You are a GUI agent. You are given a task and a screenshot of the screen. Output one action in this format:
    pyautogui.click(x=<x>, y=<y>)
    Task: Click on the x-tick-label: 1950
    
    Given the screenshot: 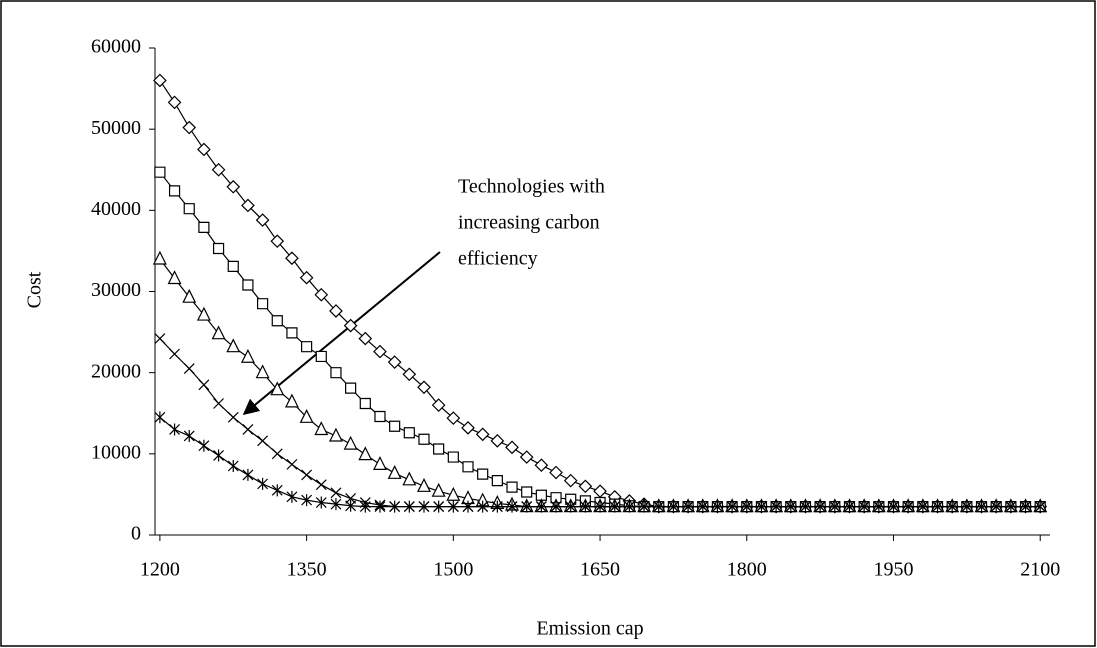 What is the action you would take?
    pyautogui.click(x=893, y=570)
    